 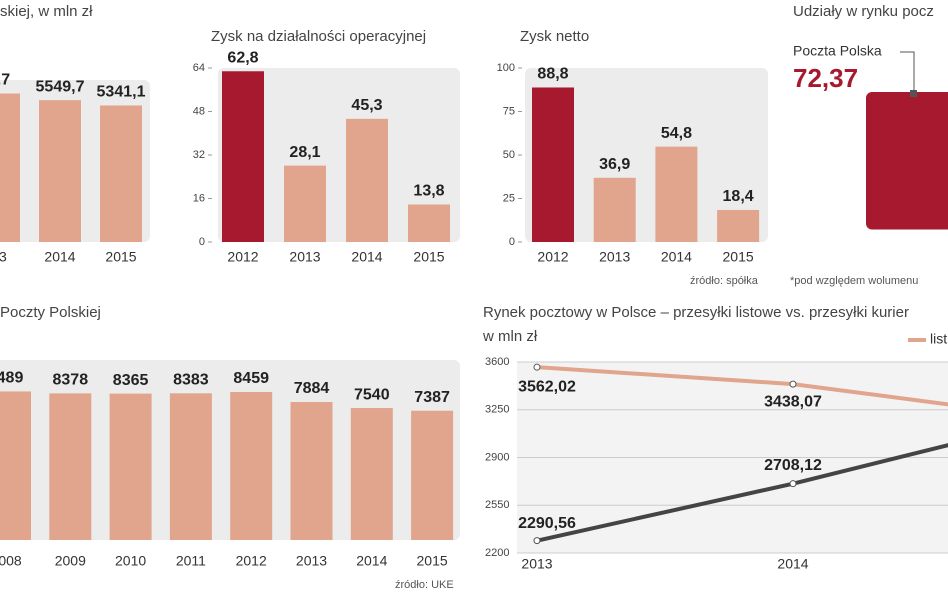 I want to click on pointer, so click(x=907, y=72).